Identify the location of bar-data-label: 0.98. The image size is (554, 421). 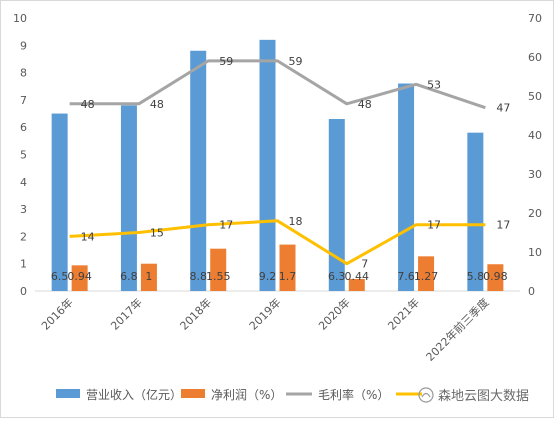
(495, 276).